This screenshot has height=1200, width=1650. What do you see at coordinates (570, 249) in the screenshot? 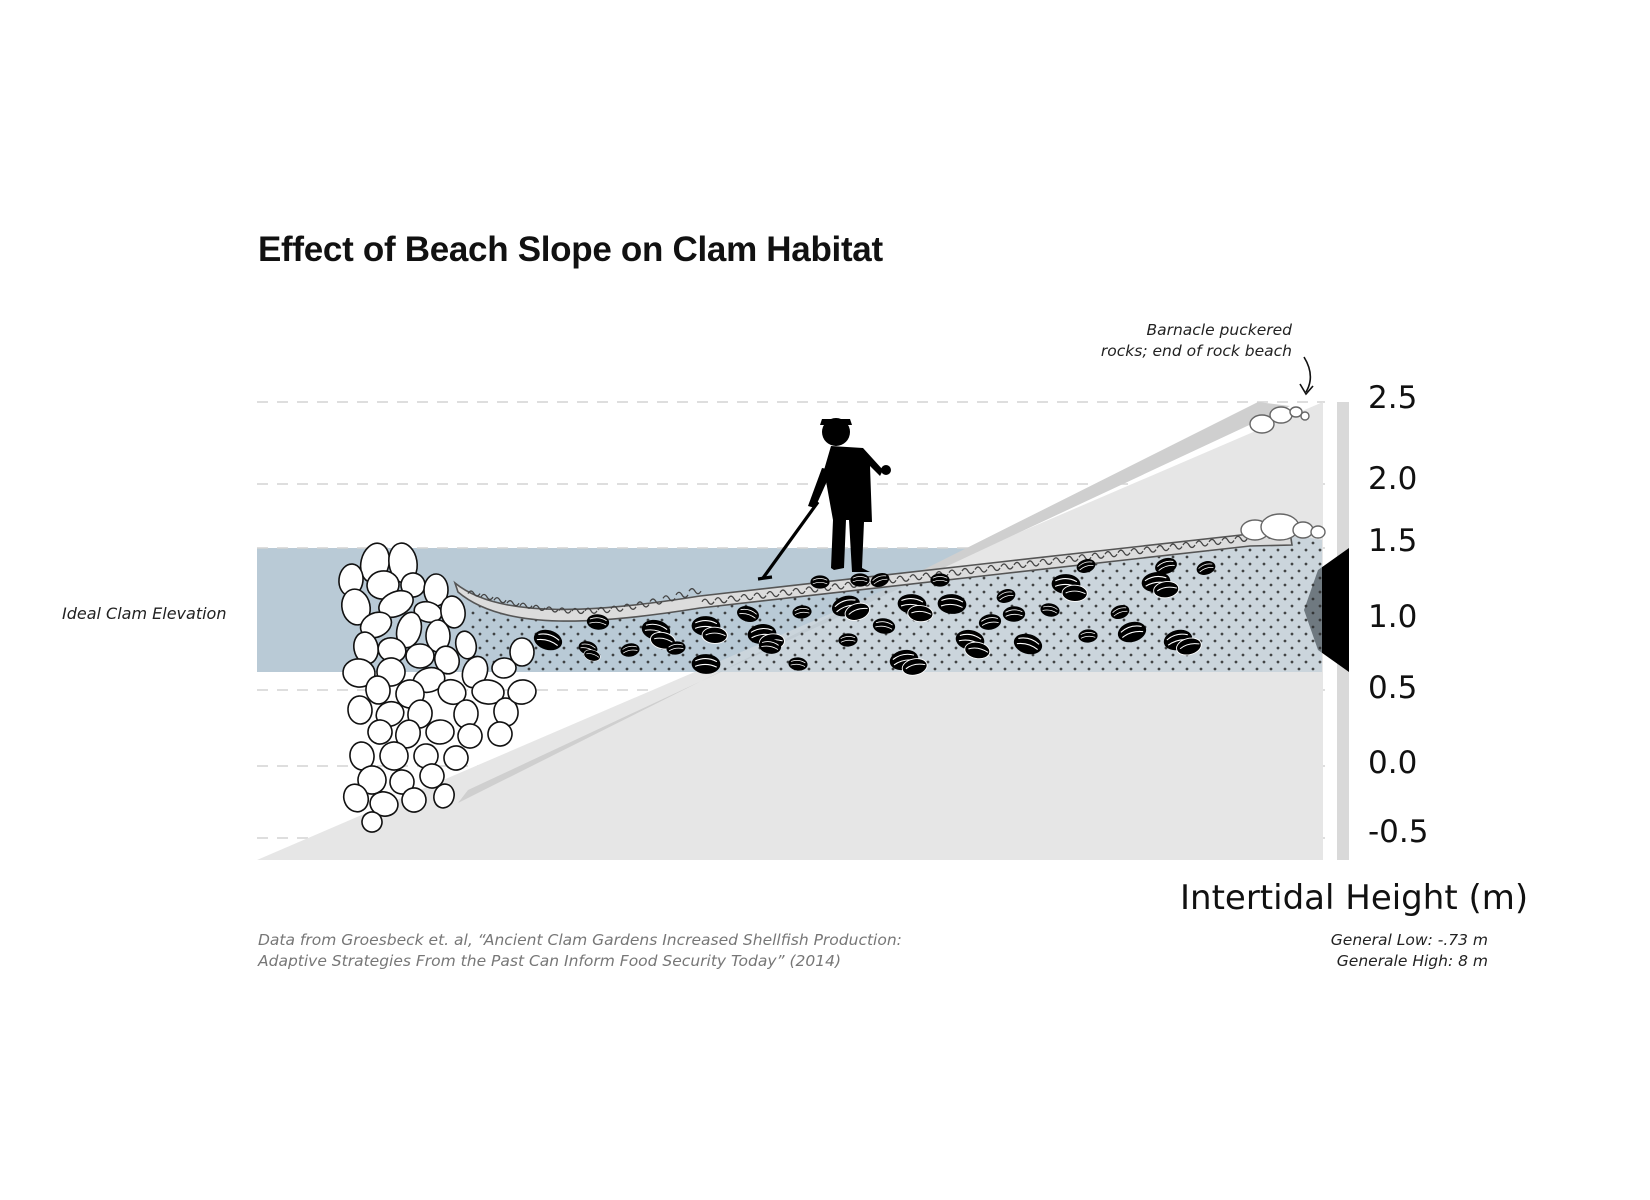
I see `diagram-title: Effect of Beach Slope on Clam Habitat` at bounding box center [570, 249].